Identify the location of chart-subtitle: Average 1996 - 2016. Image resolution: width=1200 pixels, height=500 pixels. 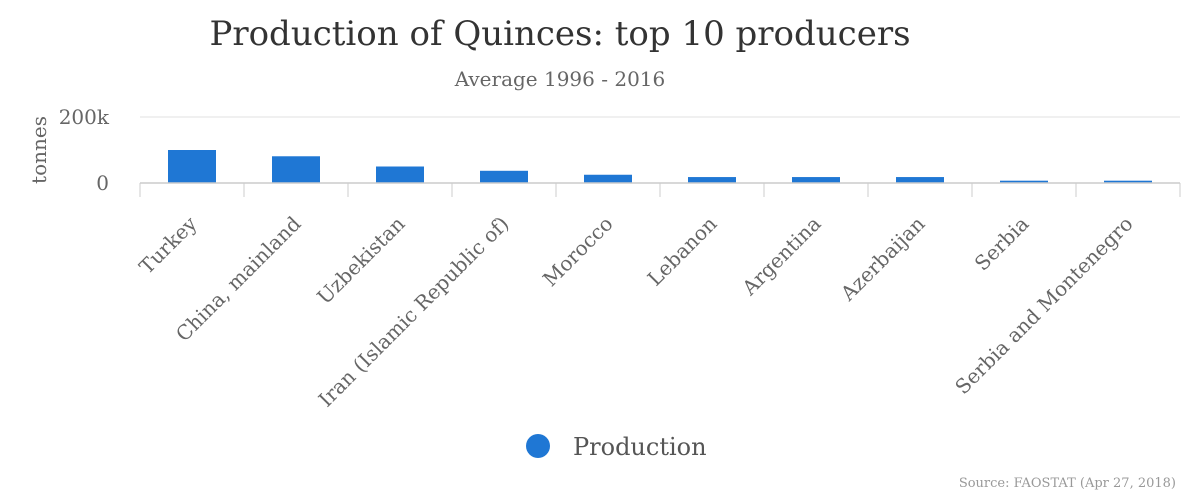
(560, 79).